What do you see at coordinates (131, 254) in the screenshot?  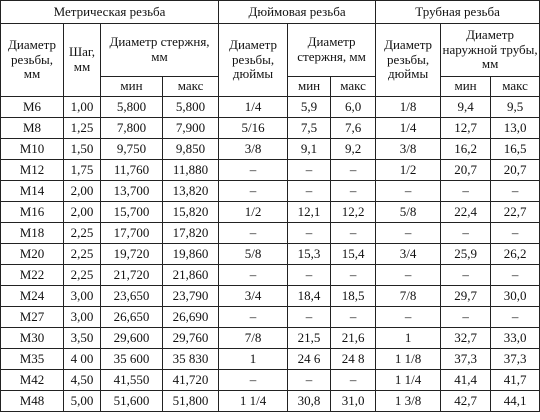 I see `table-cell: 19,720` at bounding box center [131, 254].